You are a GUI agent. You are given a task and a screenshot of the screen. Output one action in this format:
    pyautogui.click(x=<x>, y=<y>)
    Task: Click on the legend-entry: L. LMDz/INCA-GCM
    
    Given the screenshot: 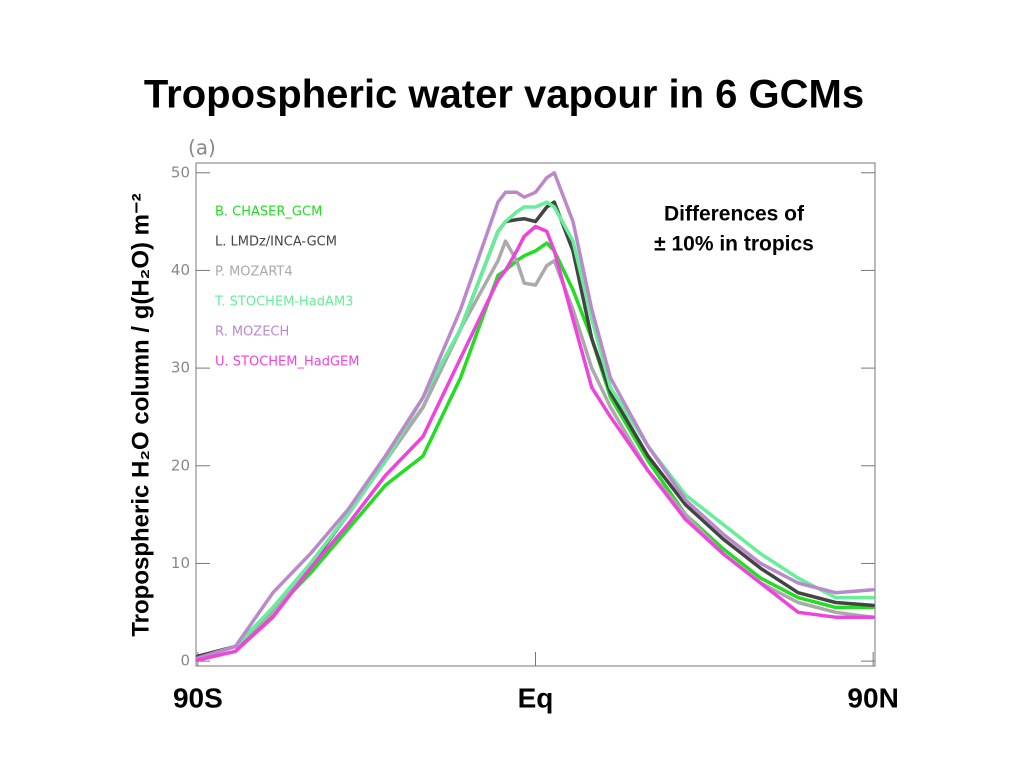 What is the action you would take?
    pyautogui.click(x=276, y=242)
    